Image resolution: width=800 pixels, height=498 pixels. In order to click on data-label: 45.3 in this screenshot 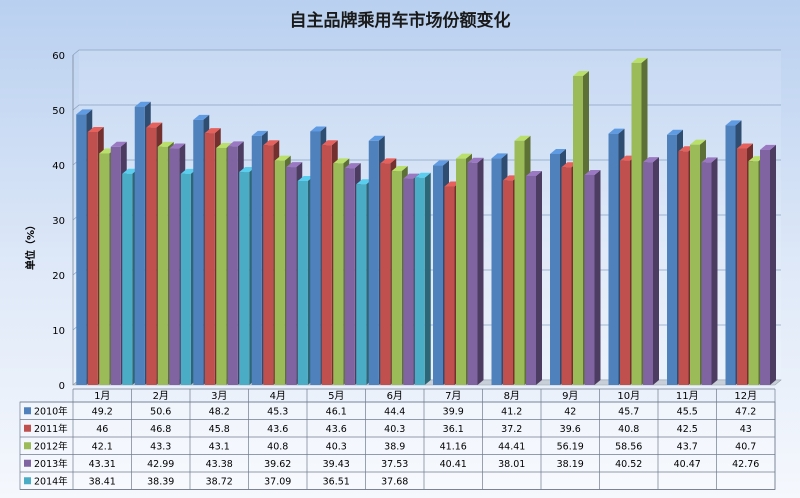, I will do `click(277, 411)`.